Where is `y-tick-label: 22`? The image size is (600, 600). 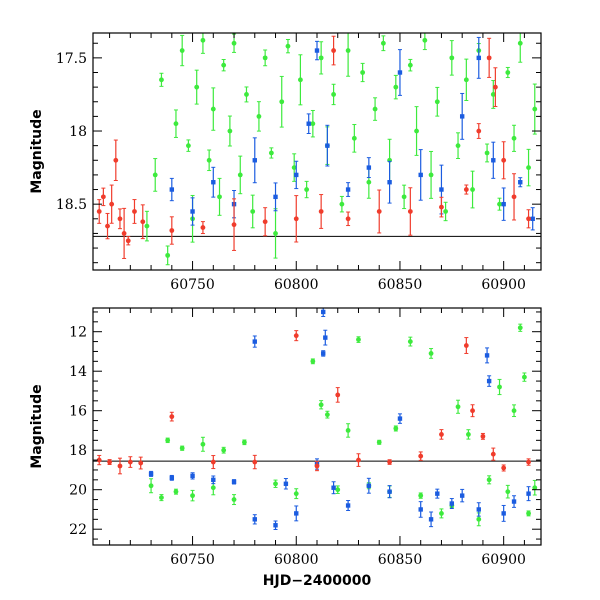 y-tick-label: 22 is located at coordinates (78, 530).